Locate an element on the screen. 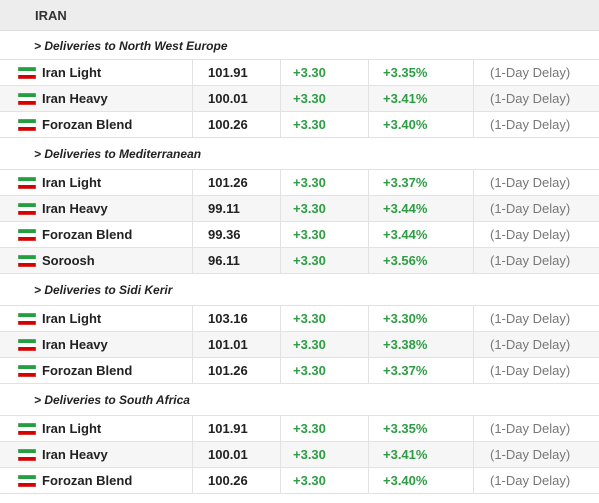 Image resolution: width=599 pixels, height=503 pixels. table-row: Iran Heavy 99.11 +3.30 +3.44% (1-Day Delay) is located at coordinates (299, 209).